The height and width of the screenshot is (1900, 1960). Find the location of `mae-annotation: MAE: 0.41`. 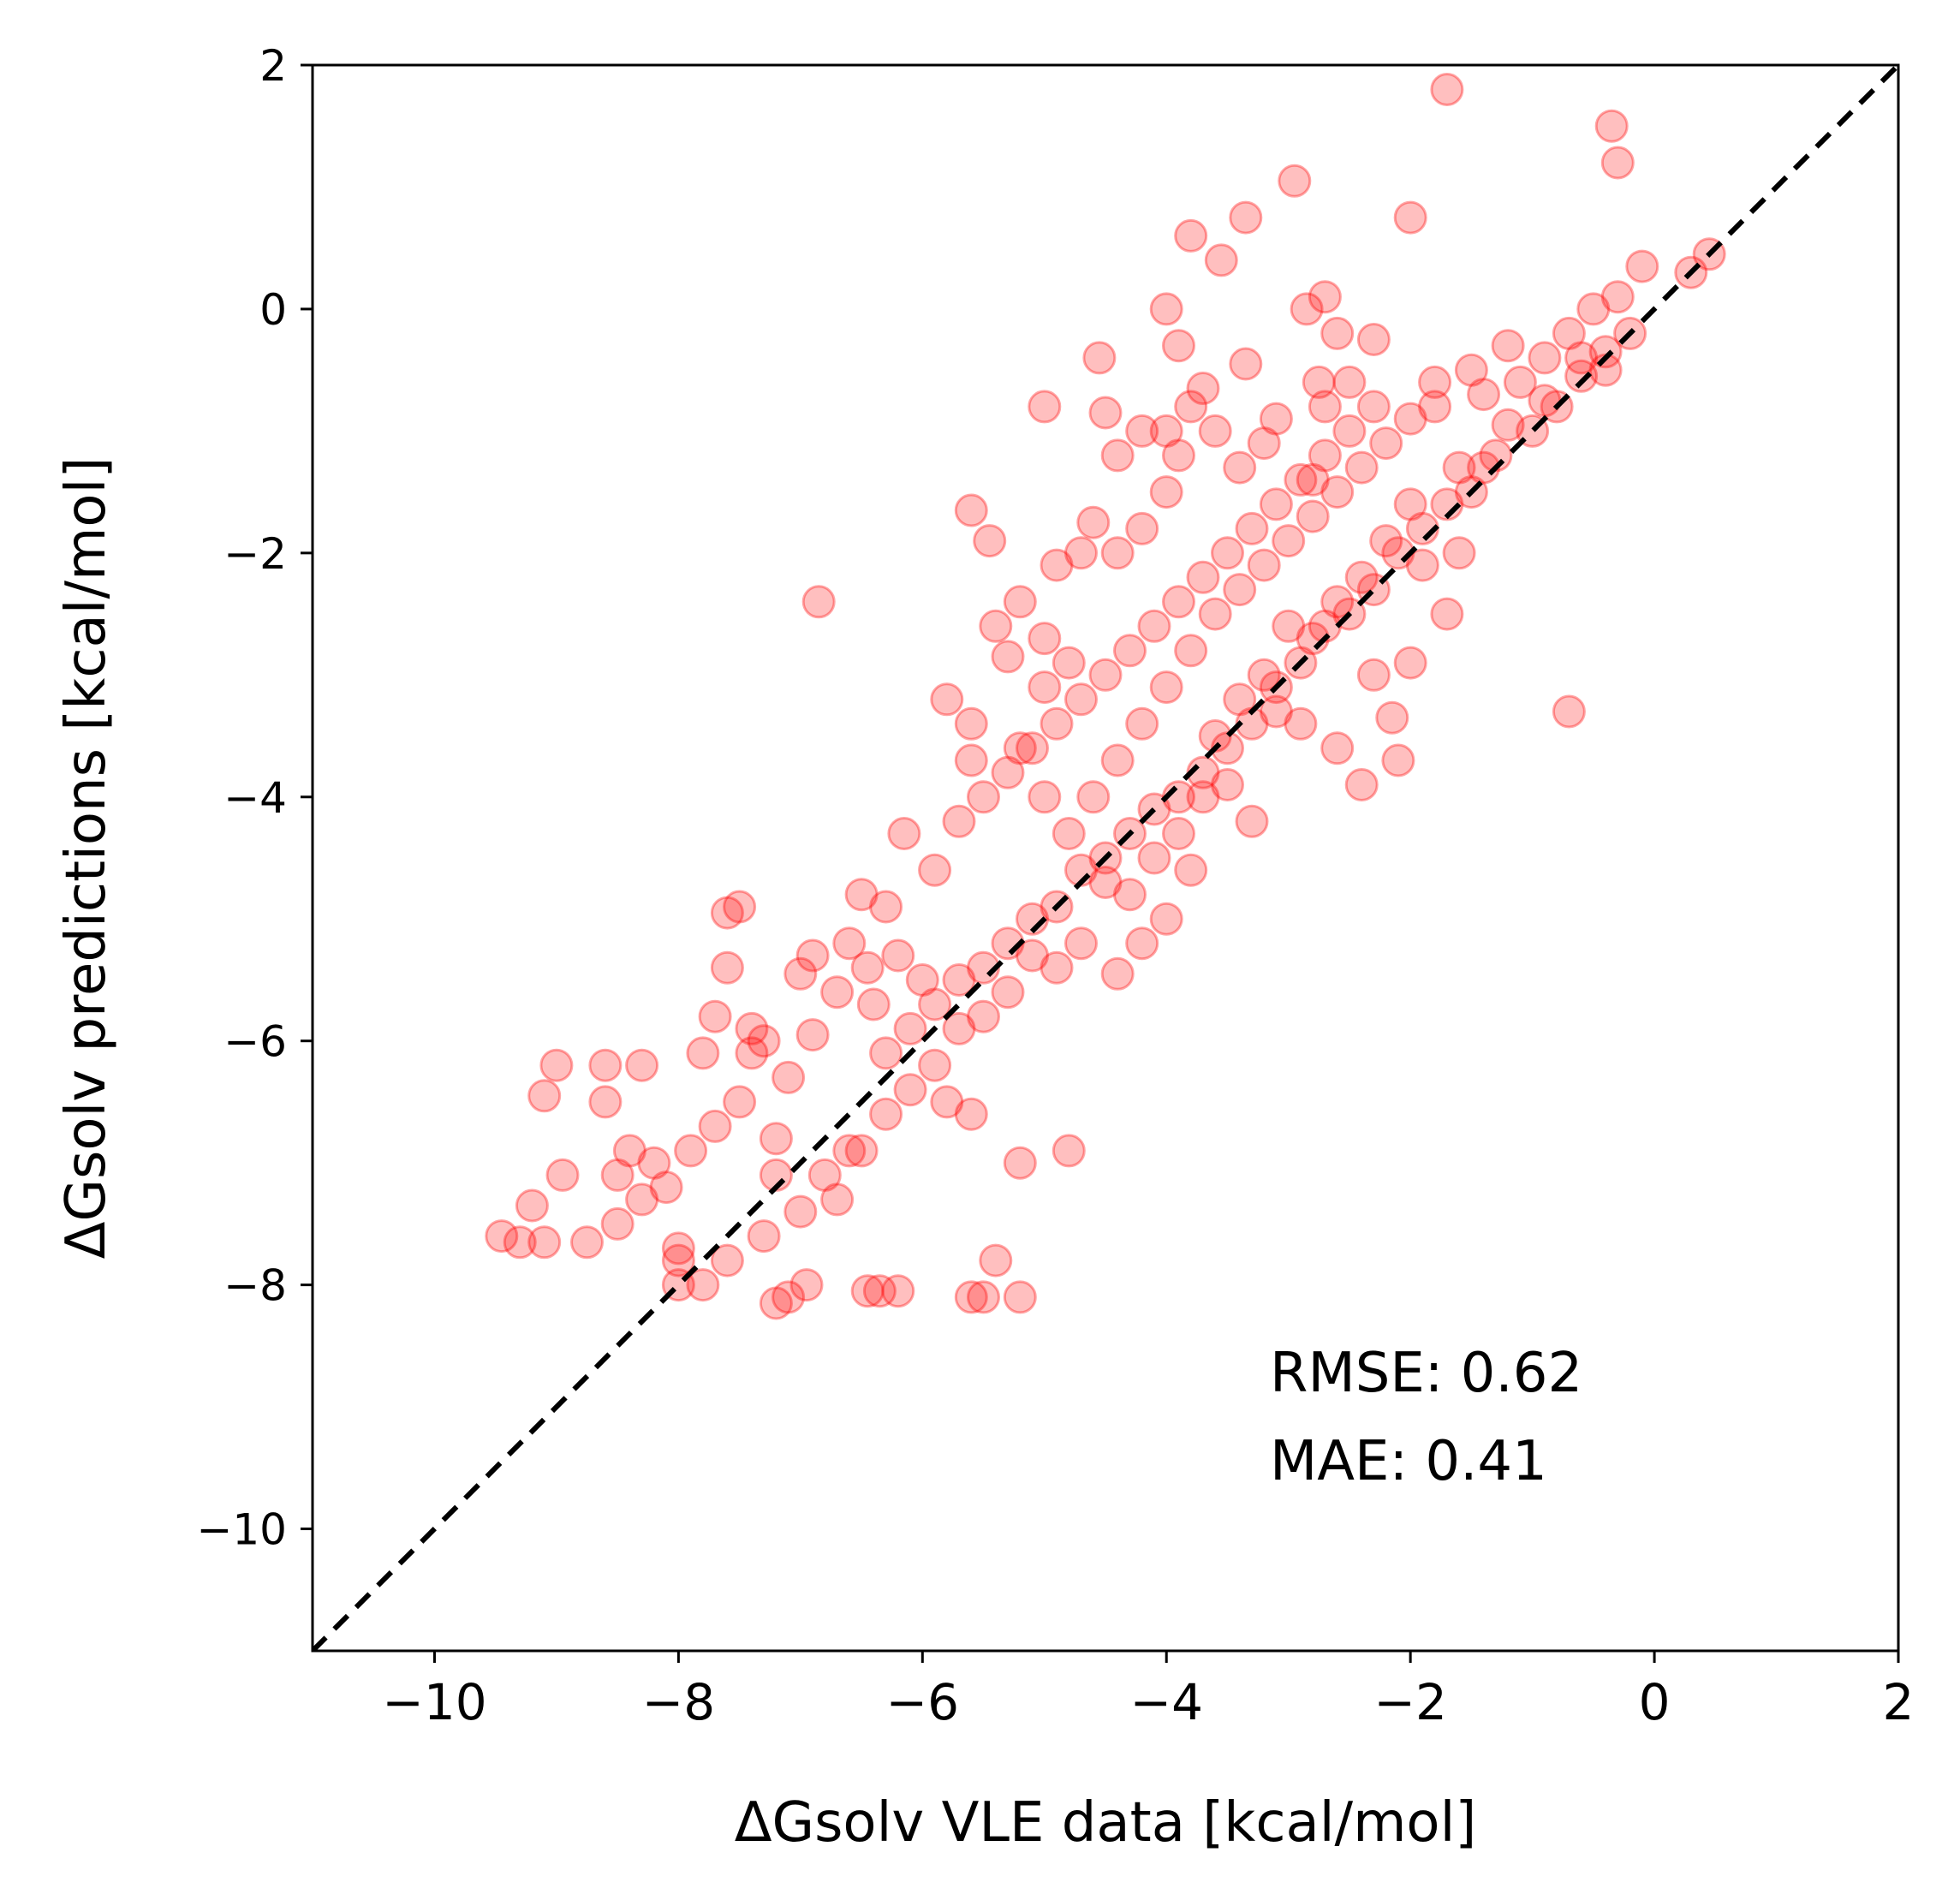

mae-annotation: MAE: 0.41 is located at coordinates (1409, 1461).